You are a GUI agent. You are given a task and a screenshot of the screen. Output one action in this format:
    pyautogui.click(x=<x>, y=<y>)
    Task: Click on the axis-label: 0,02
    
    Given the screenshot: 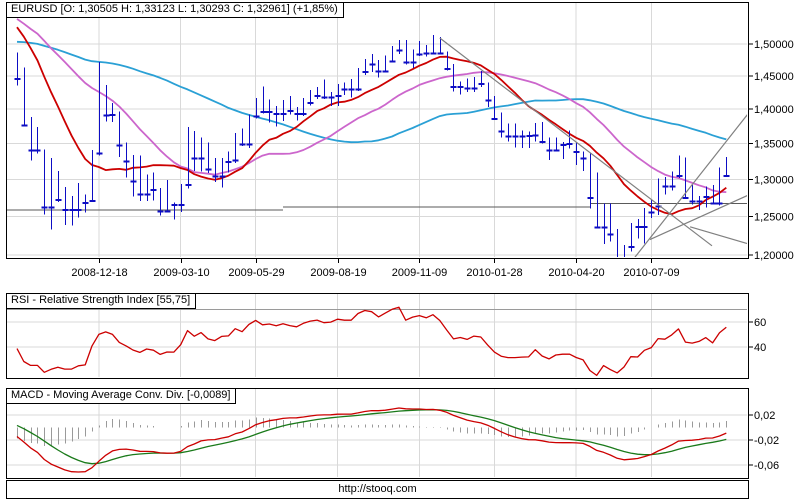 What is the action you would take?
    pyautogui.click(x=764, y=416)
    